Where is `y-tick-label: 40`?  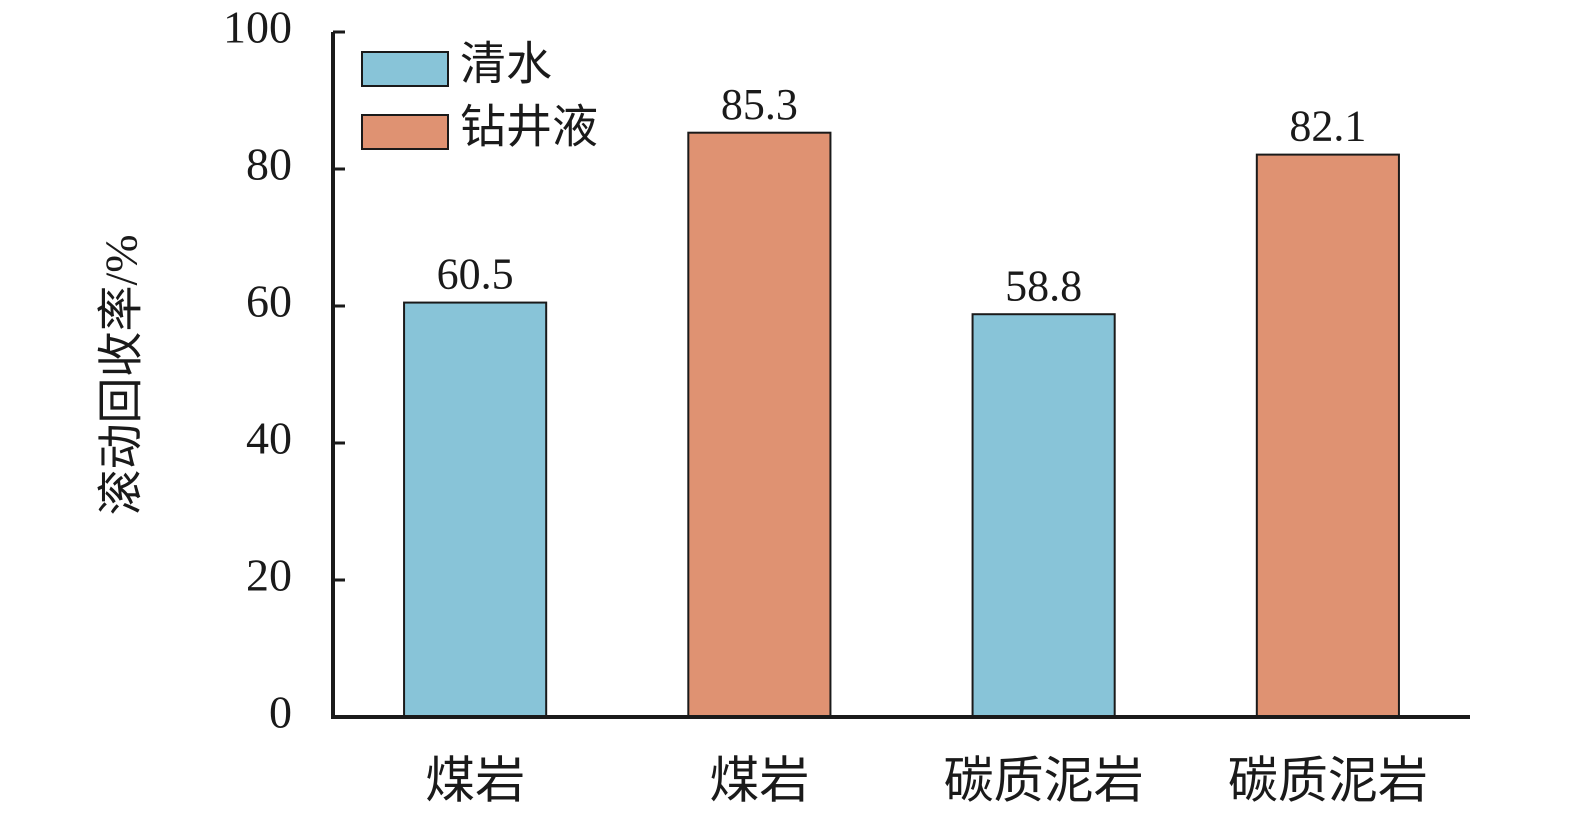 y-tick-label: 40 is located at coordinates (269, 438).